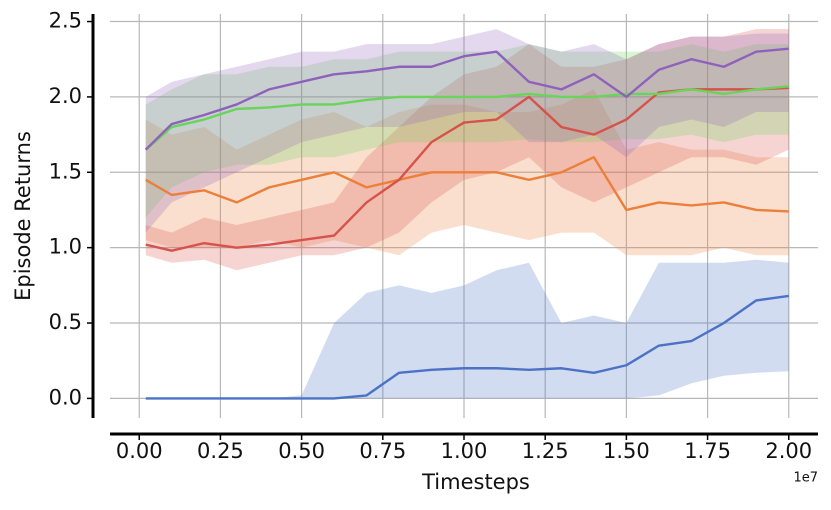 The image size is (831, 510). Describe the element at coordinates (788, 451) in the screenshot. I see `x-tick-label: 2.00` at that location.